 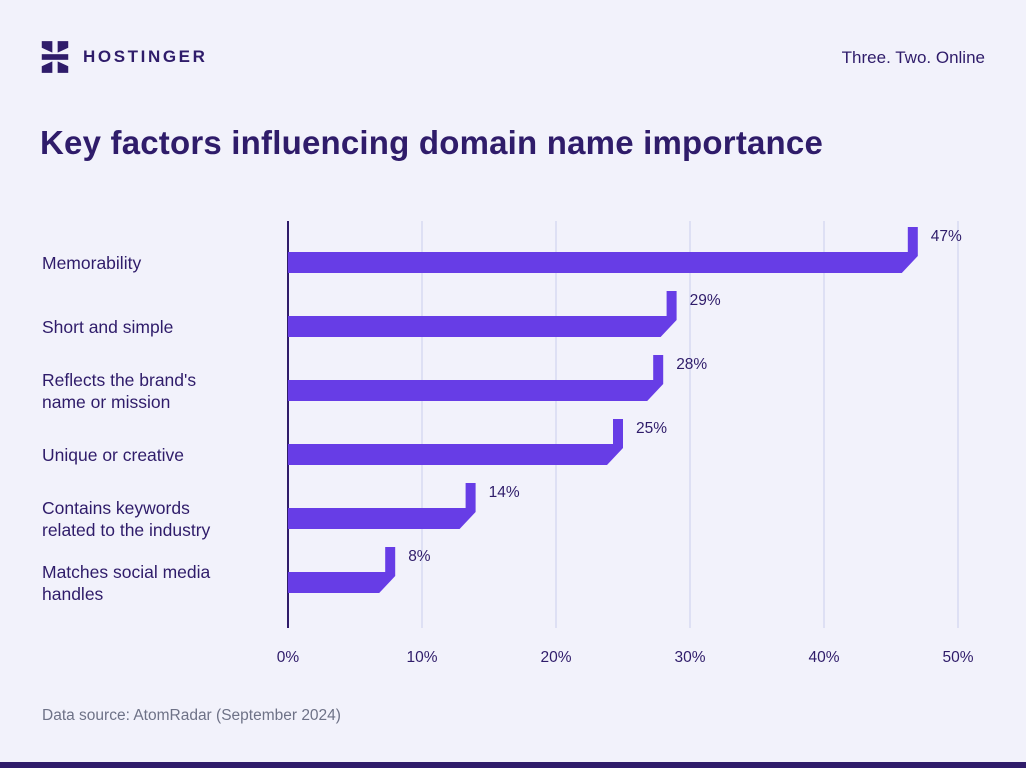 What do you see at coordinates (126, 582) in the screenshot?
I see `category-label: Matches social media handles` at bounding box center [126, 582].